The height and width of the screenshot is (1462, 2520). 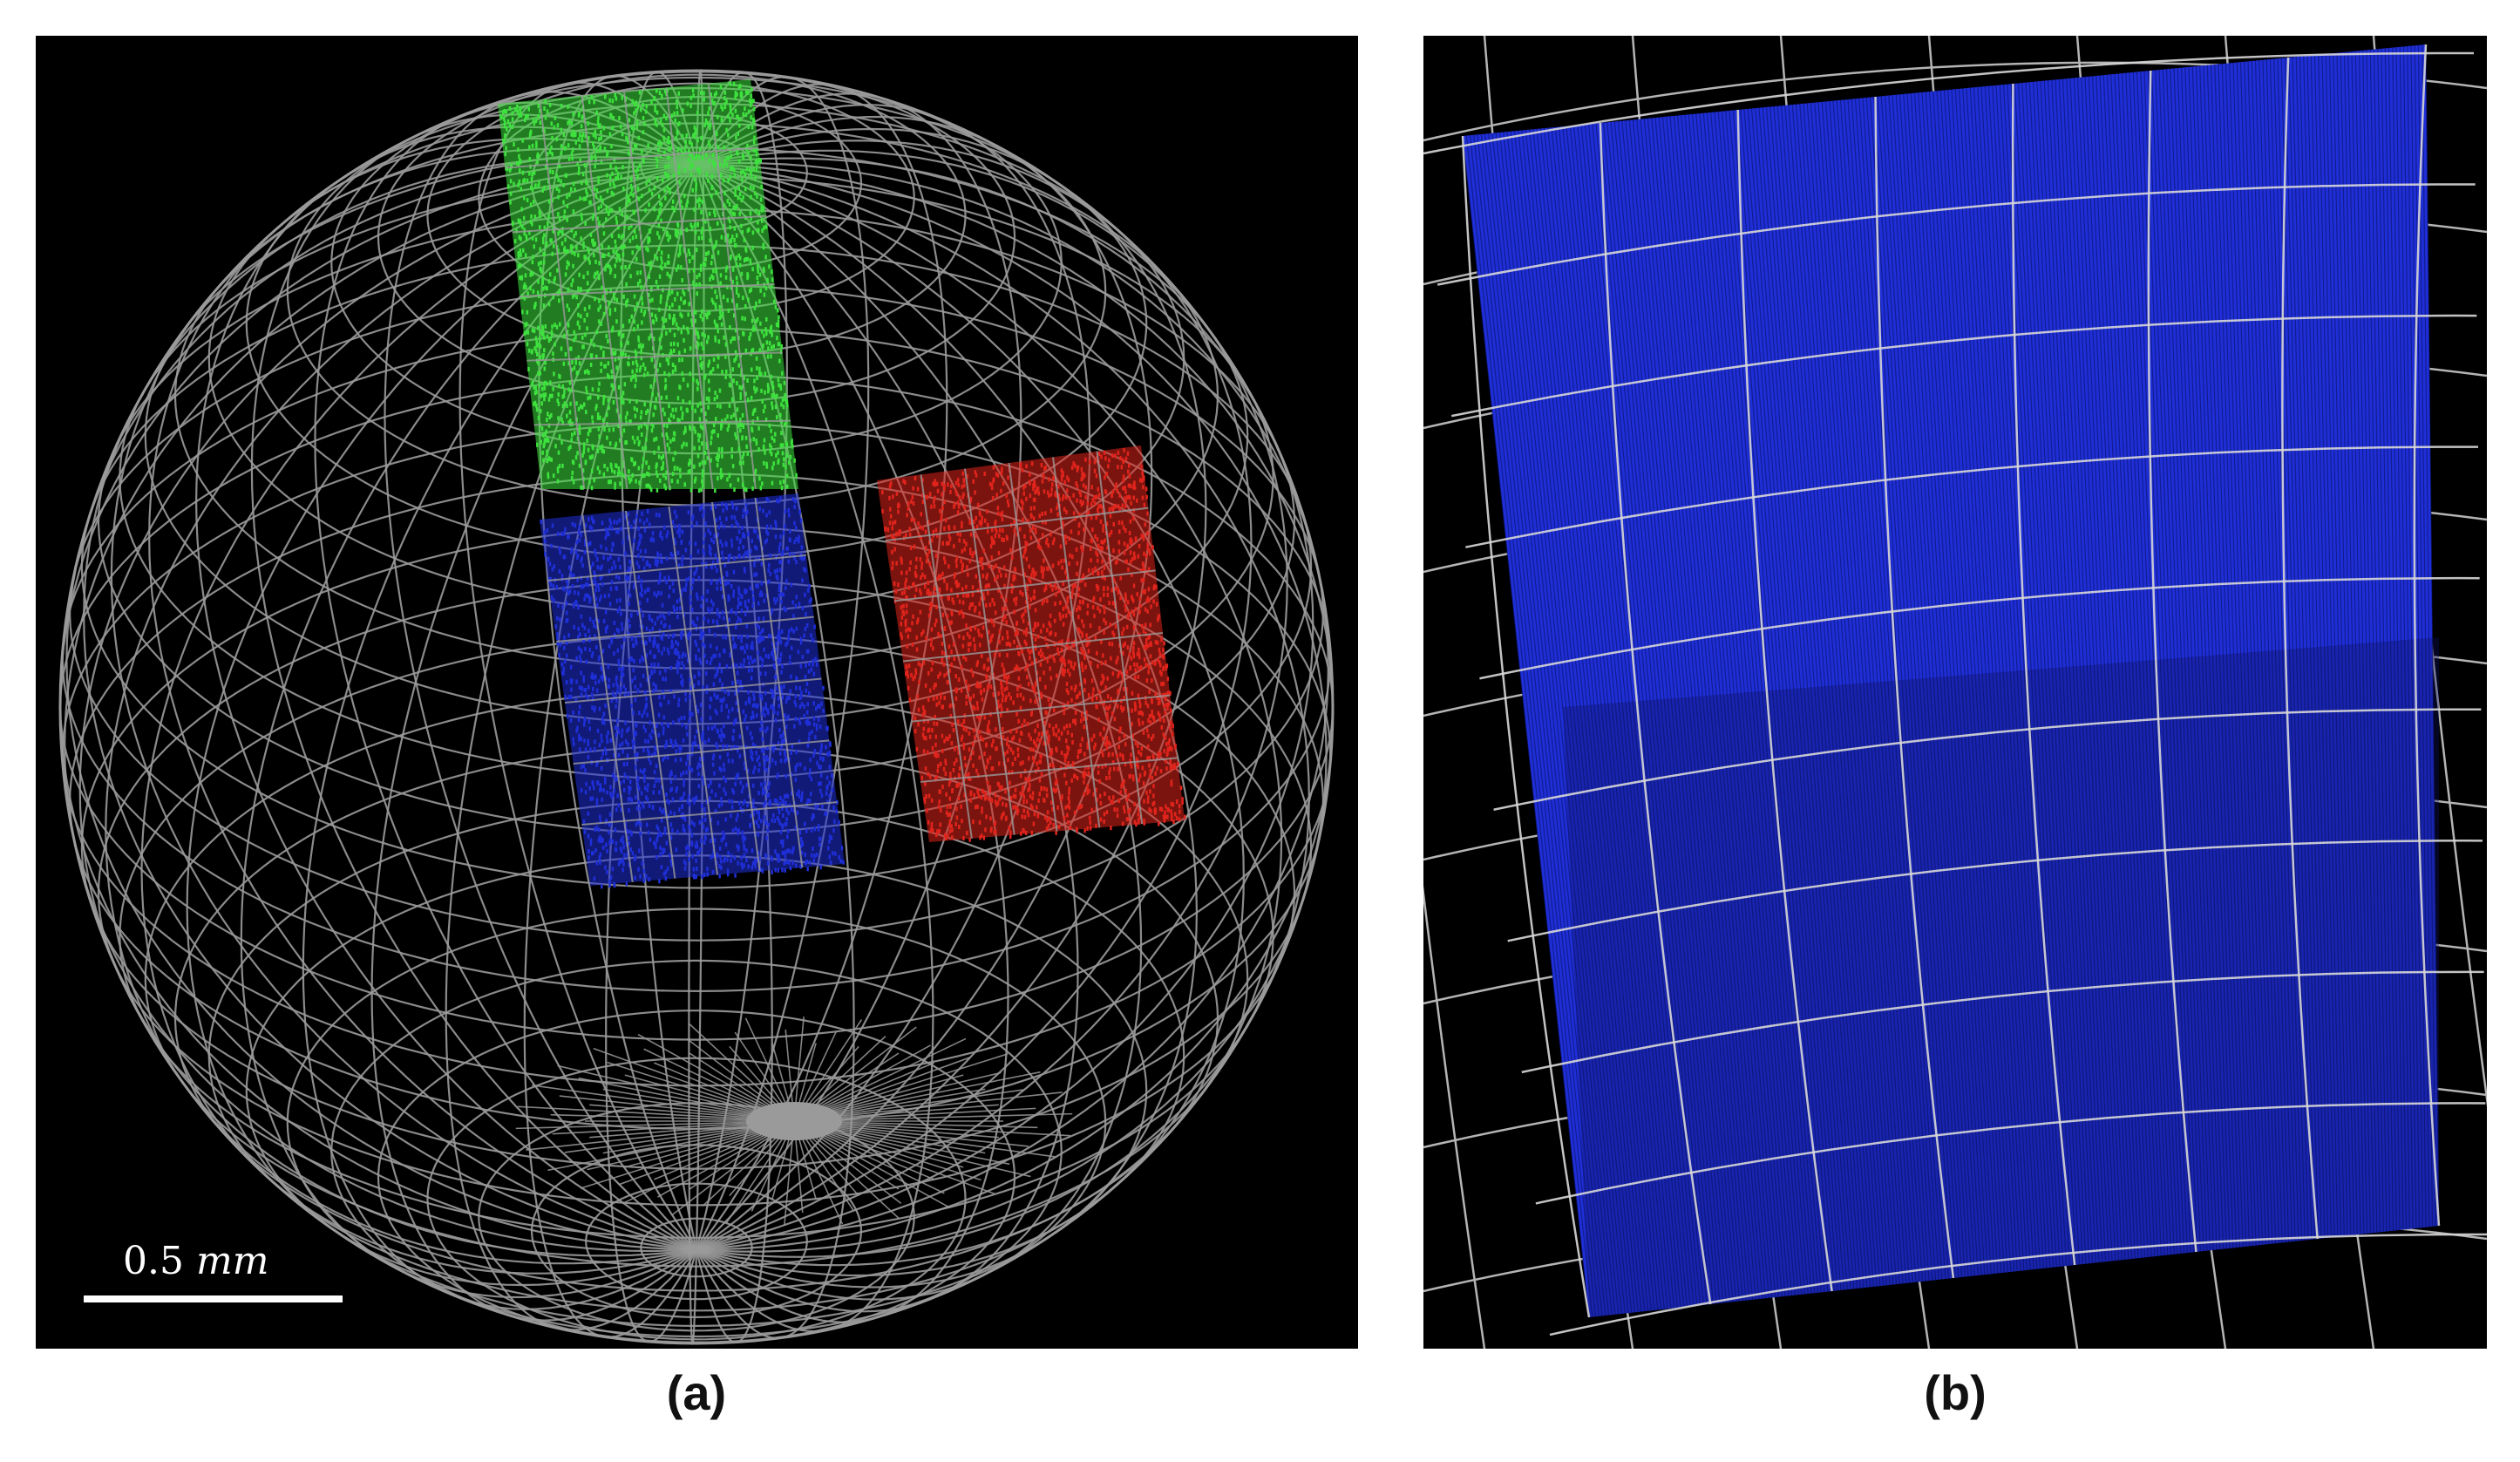 What do you see at coordinates (1454, 1117) in the screenshot?
I see `background-mesh-line` at bounding box center [1454, 1117].